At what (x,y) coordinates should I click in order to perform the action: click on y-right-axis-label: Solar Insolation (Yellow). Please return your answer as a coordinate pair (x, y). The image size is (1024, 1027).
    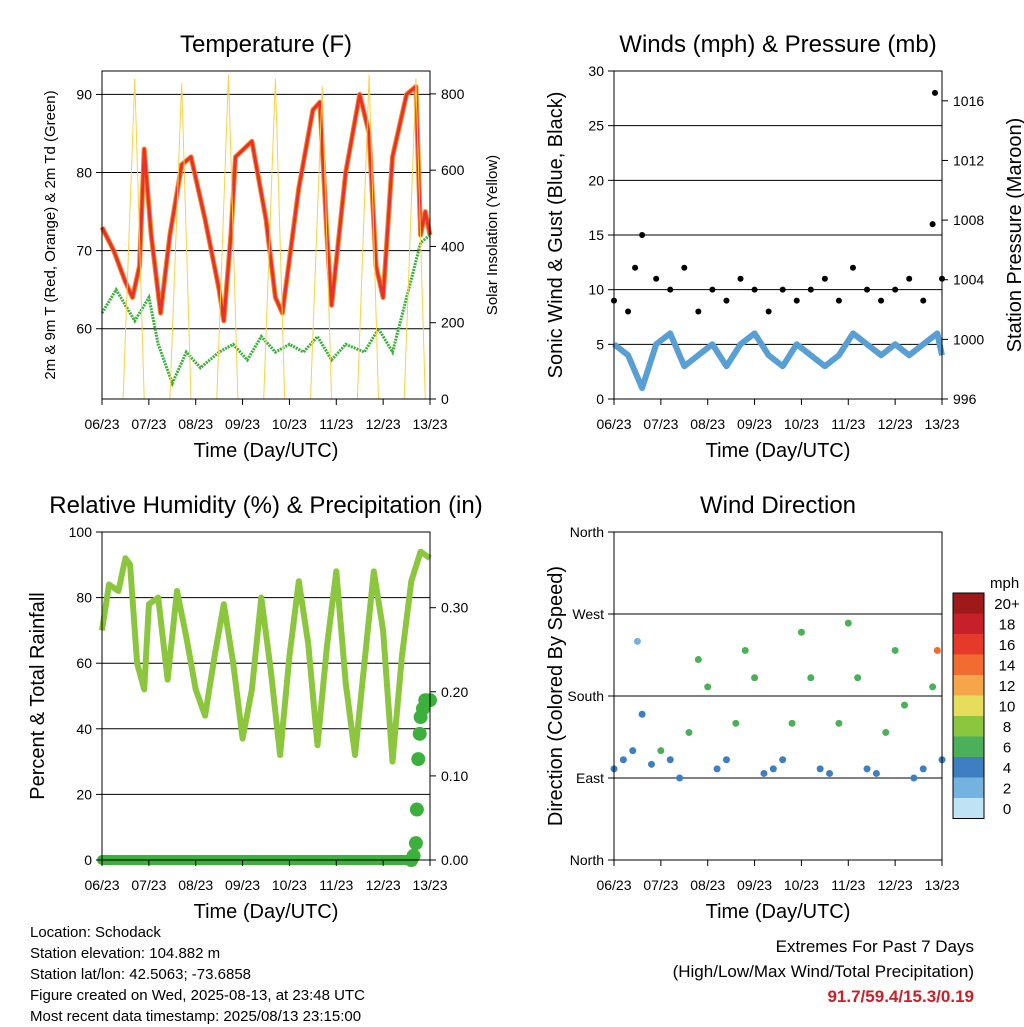
    Looking at the image, I should click on (492, 235).